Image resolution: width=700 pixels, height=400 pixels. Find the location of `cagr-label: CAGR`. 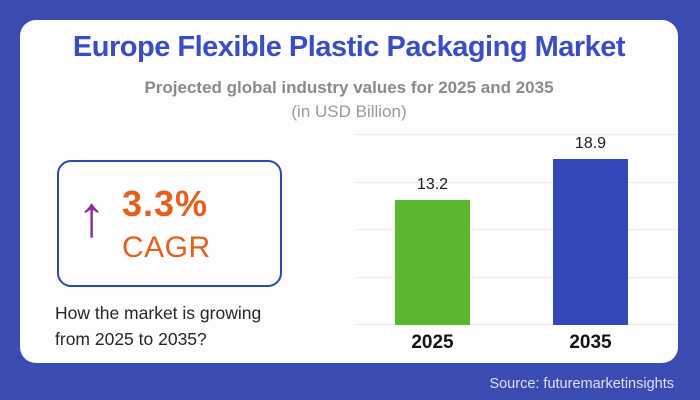

cagr-label: CAGR is located at coordinates (166, 247).